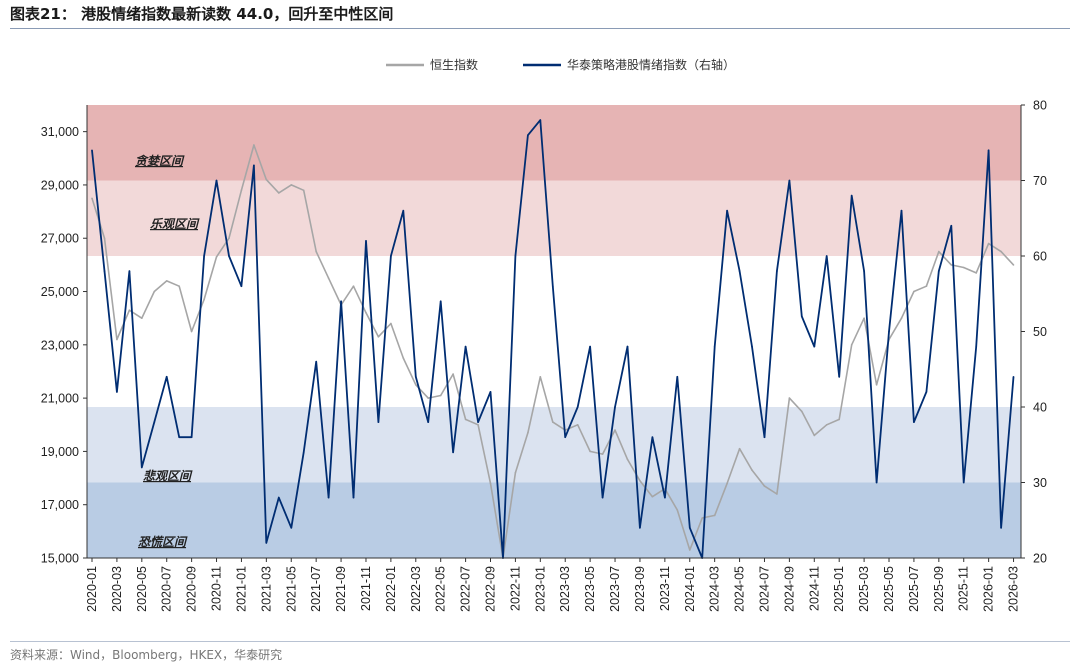 The image size is (1080, 667). What do you see at coordinates (554, 445) in the screenshot?
I see `zone-pessimism` at bounding box center [554, 445].